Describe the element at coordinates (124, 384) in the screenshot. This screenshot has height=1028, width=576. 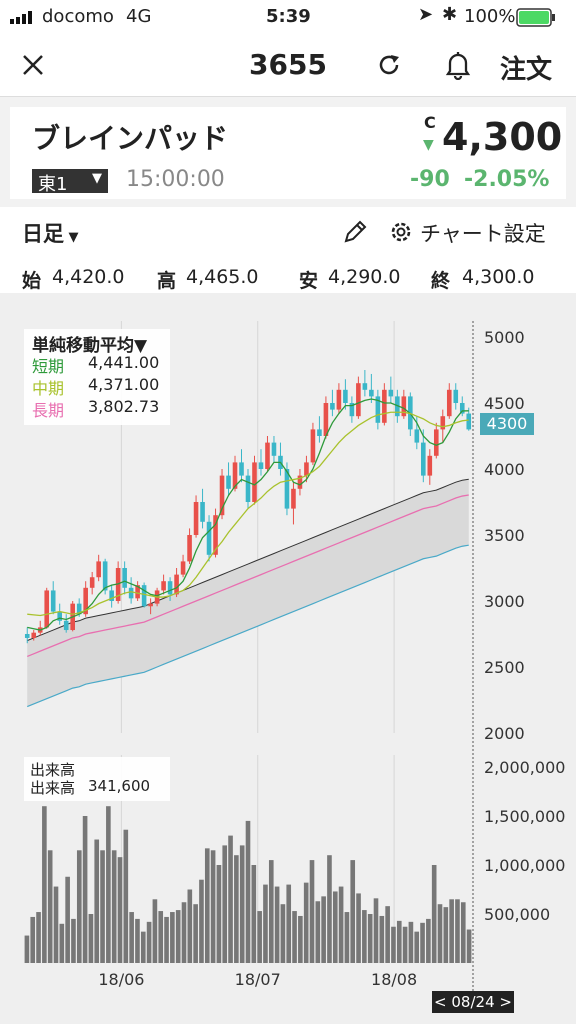
I see `mid-ma-value: 4,371.00` at that location.